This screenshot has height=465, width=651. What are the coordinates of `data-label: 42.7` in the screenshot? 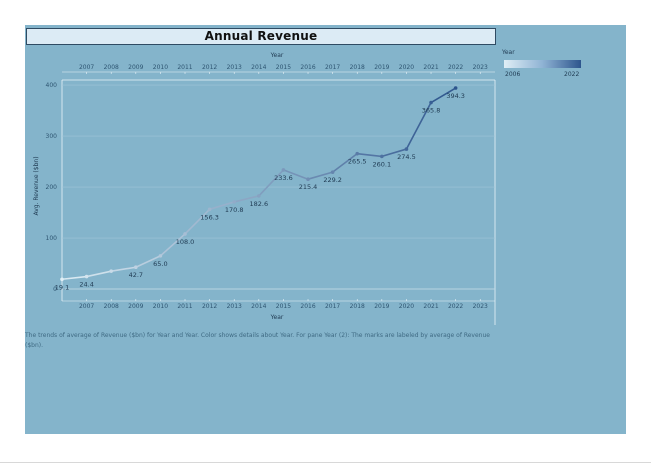 It's located at (136, 275).